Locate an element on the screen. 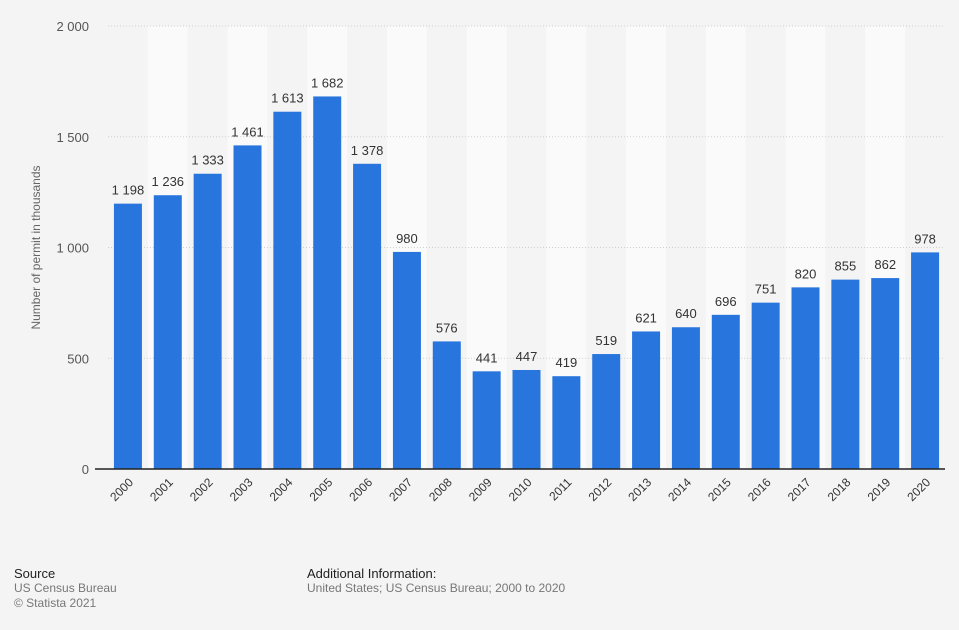 Image resolution: width=959 pixels, height=630 pixels. data-label: 1 682 is located at coordinates (327, 82).